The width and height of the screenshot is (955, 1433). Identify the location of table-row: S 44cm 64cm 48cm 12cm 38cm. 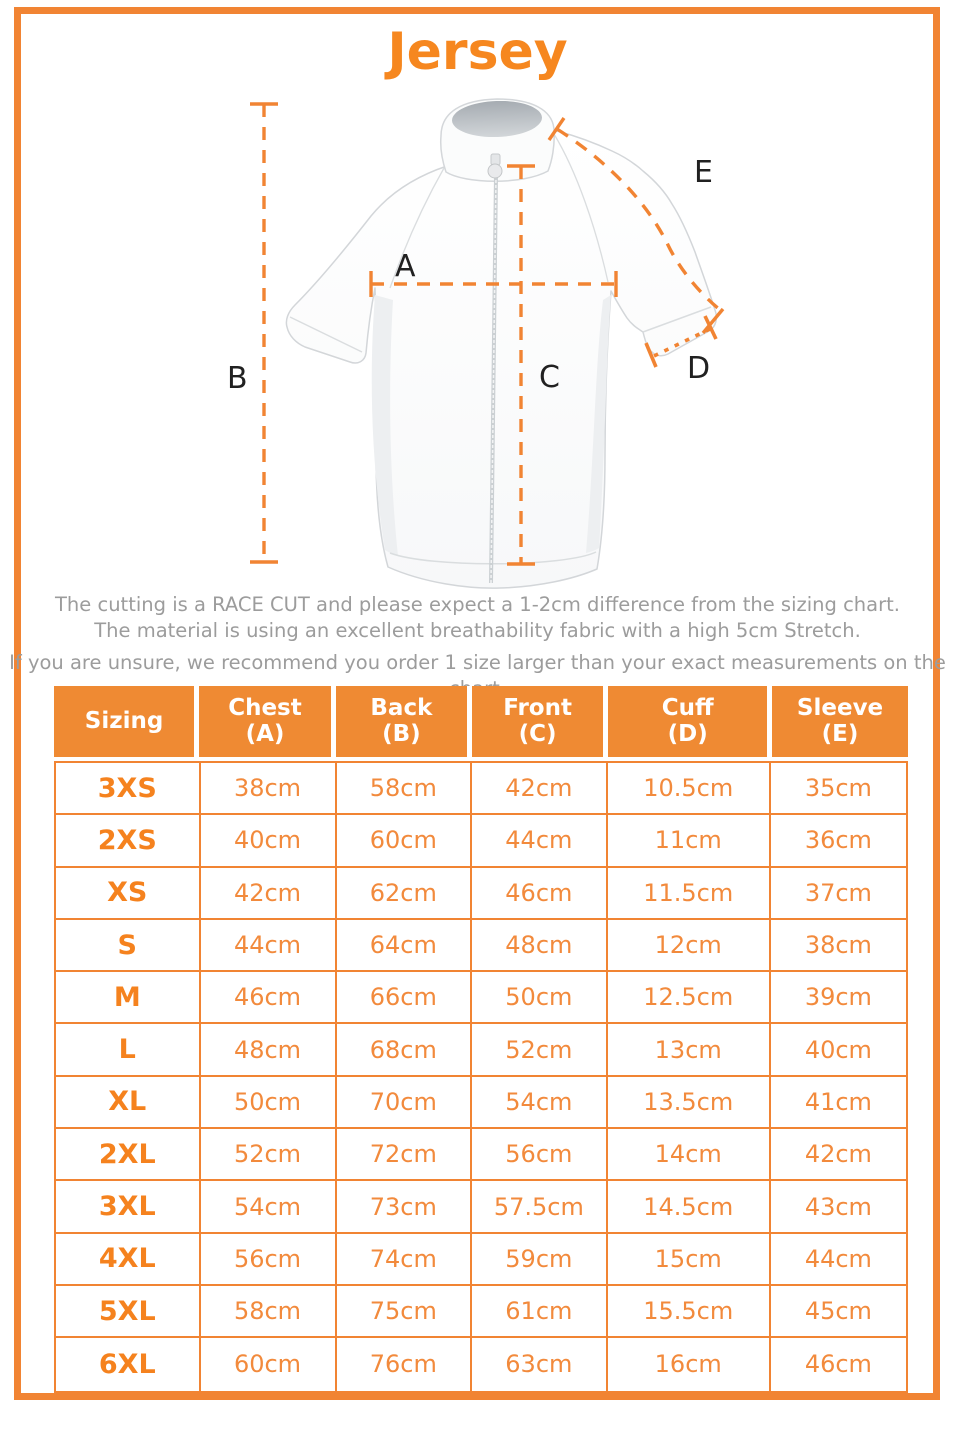
(481, 946).